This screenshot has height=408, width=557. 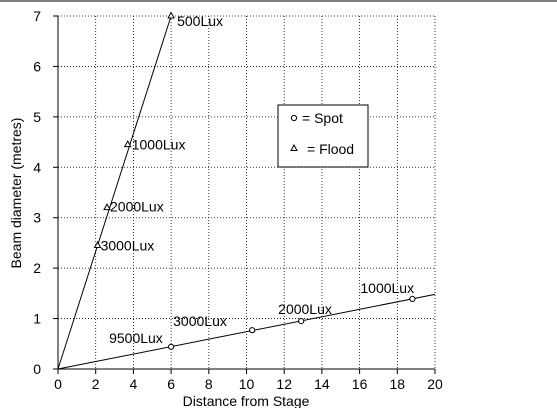 I want to click on legend-flood-label: = Flood, so click(x=330, y=149).